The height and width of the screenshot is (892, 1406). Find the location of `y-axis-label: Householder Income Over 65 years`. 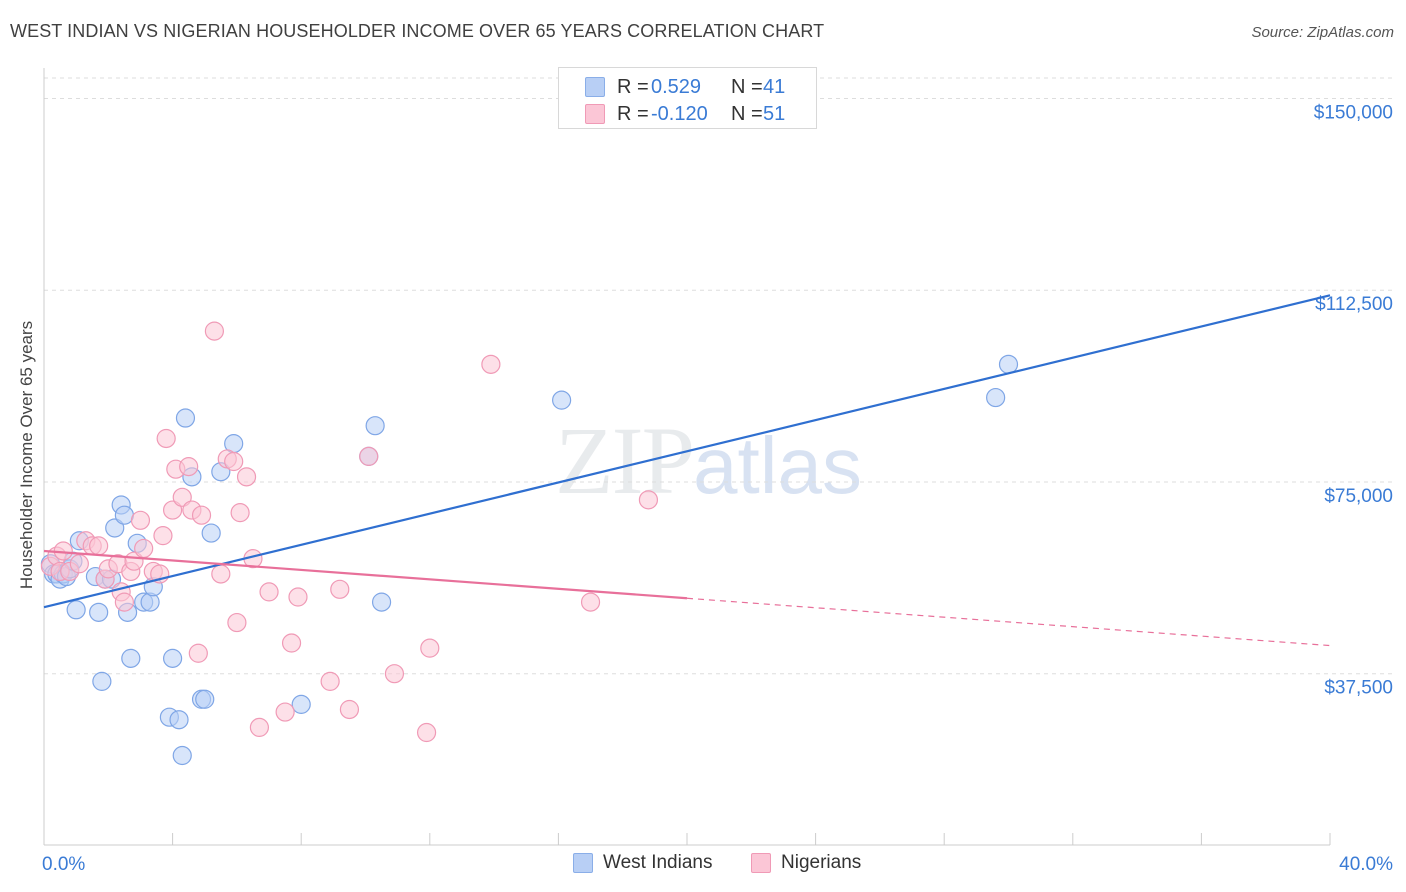

y-axis-label: Householder Income Over 65 years is located at coordinates (26, 455).